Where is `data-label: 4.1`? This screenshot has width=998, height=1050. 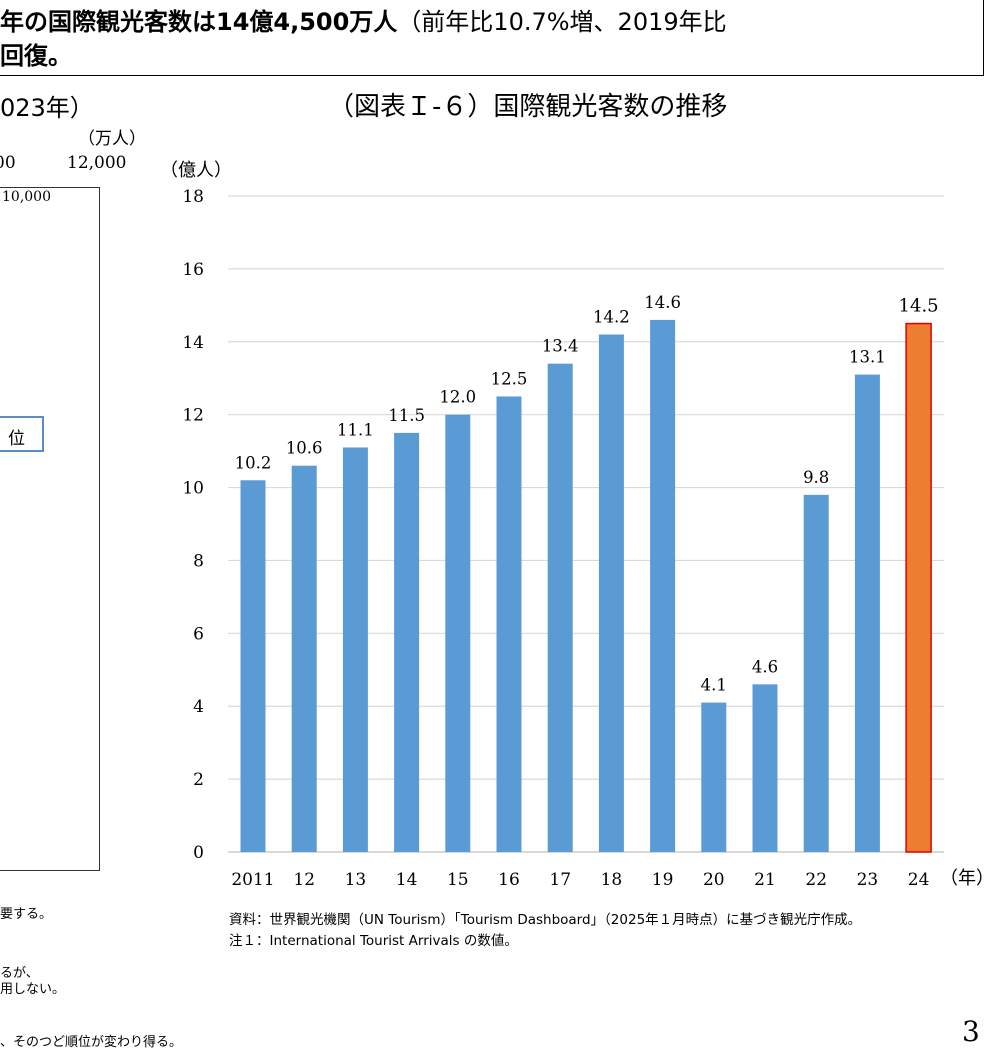
data-label: 4.1 is located at coordinates (714, 685).